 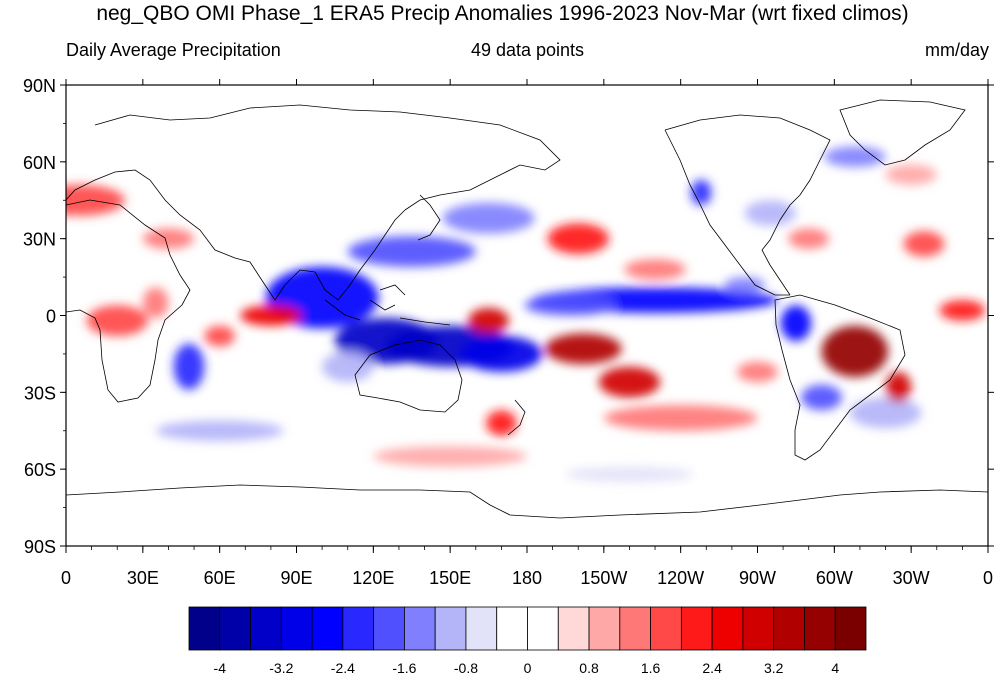 I want to click on coastline-japan, so click(x=429, y=217).